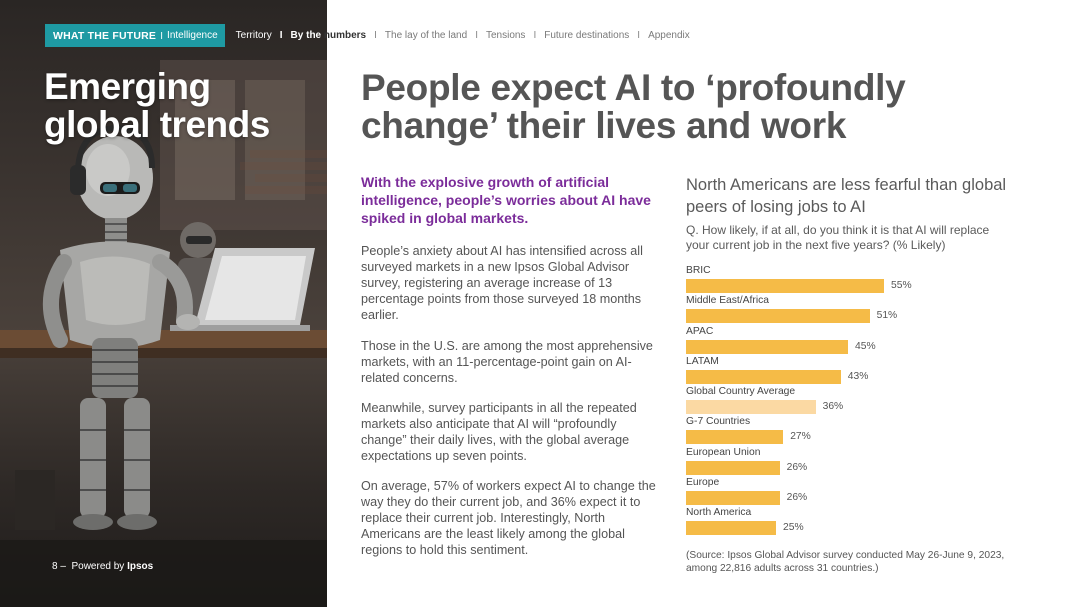 This screenshot has width=1080, height=607. I want to click on bar-value-label: 43%, so click(858, 376).